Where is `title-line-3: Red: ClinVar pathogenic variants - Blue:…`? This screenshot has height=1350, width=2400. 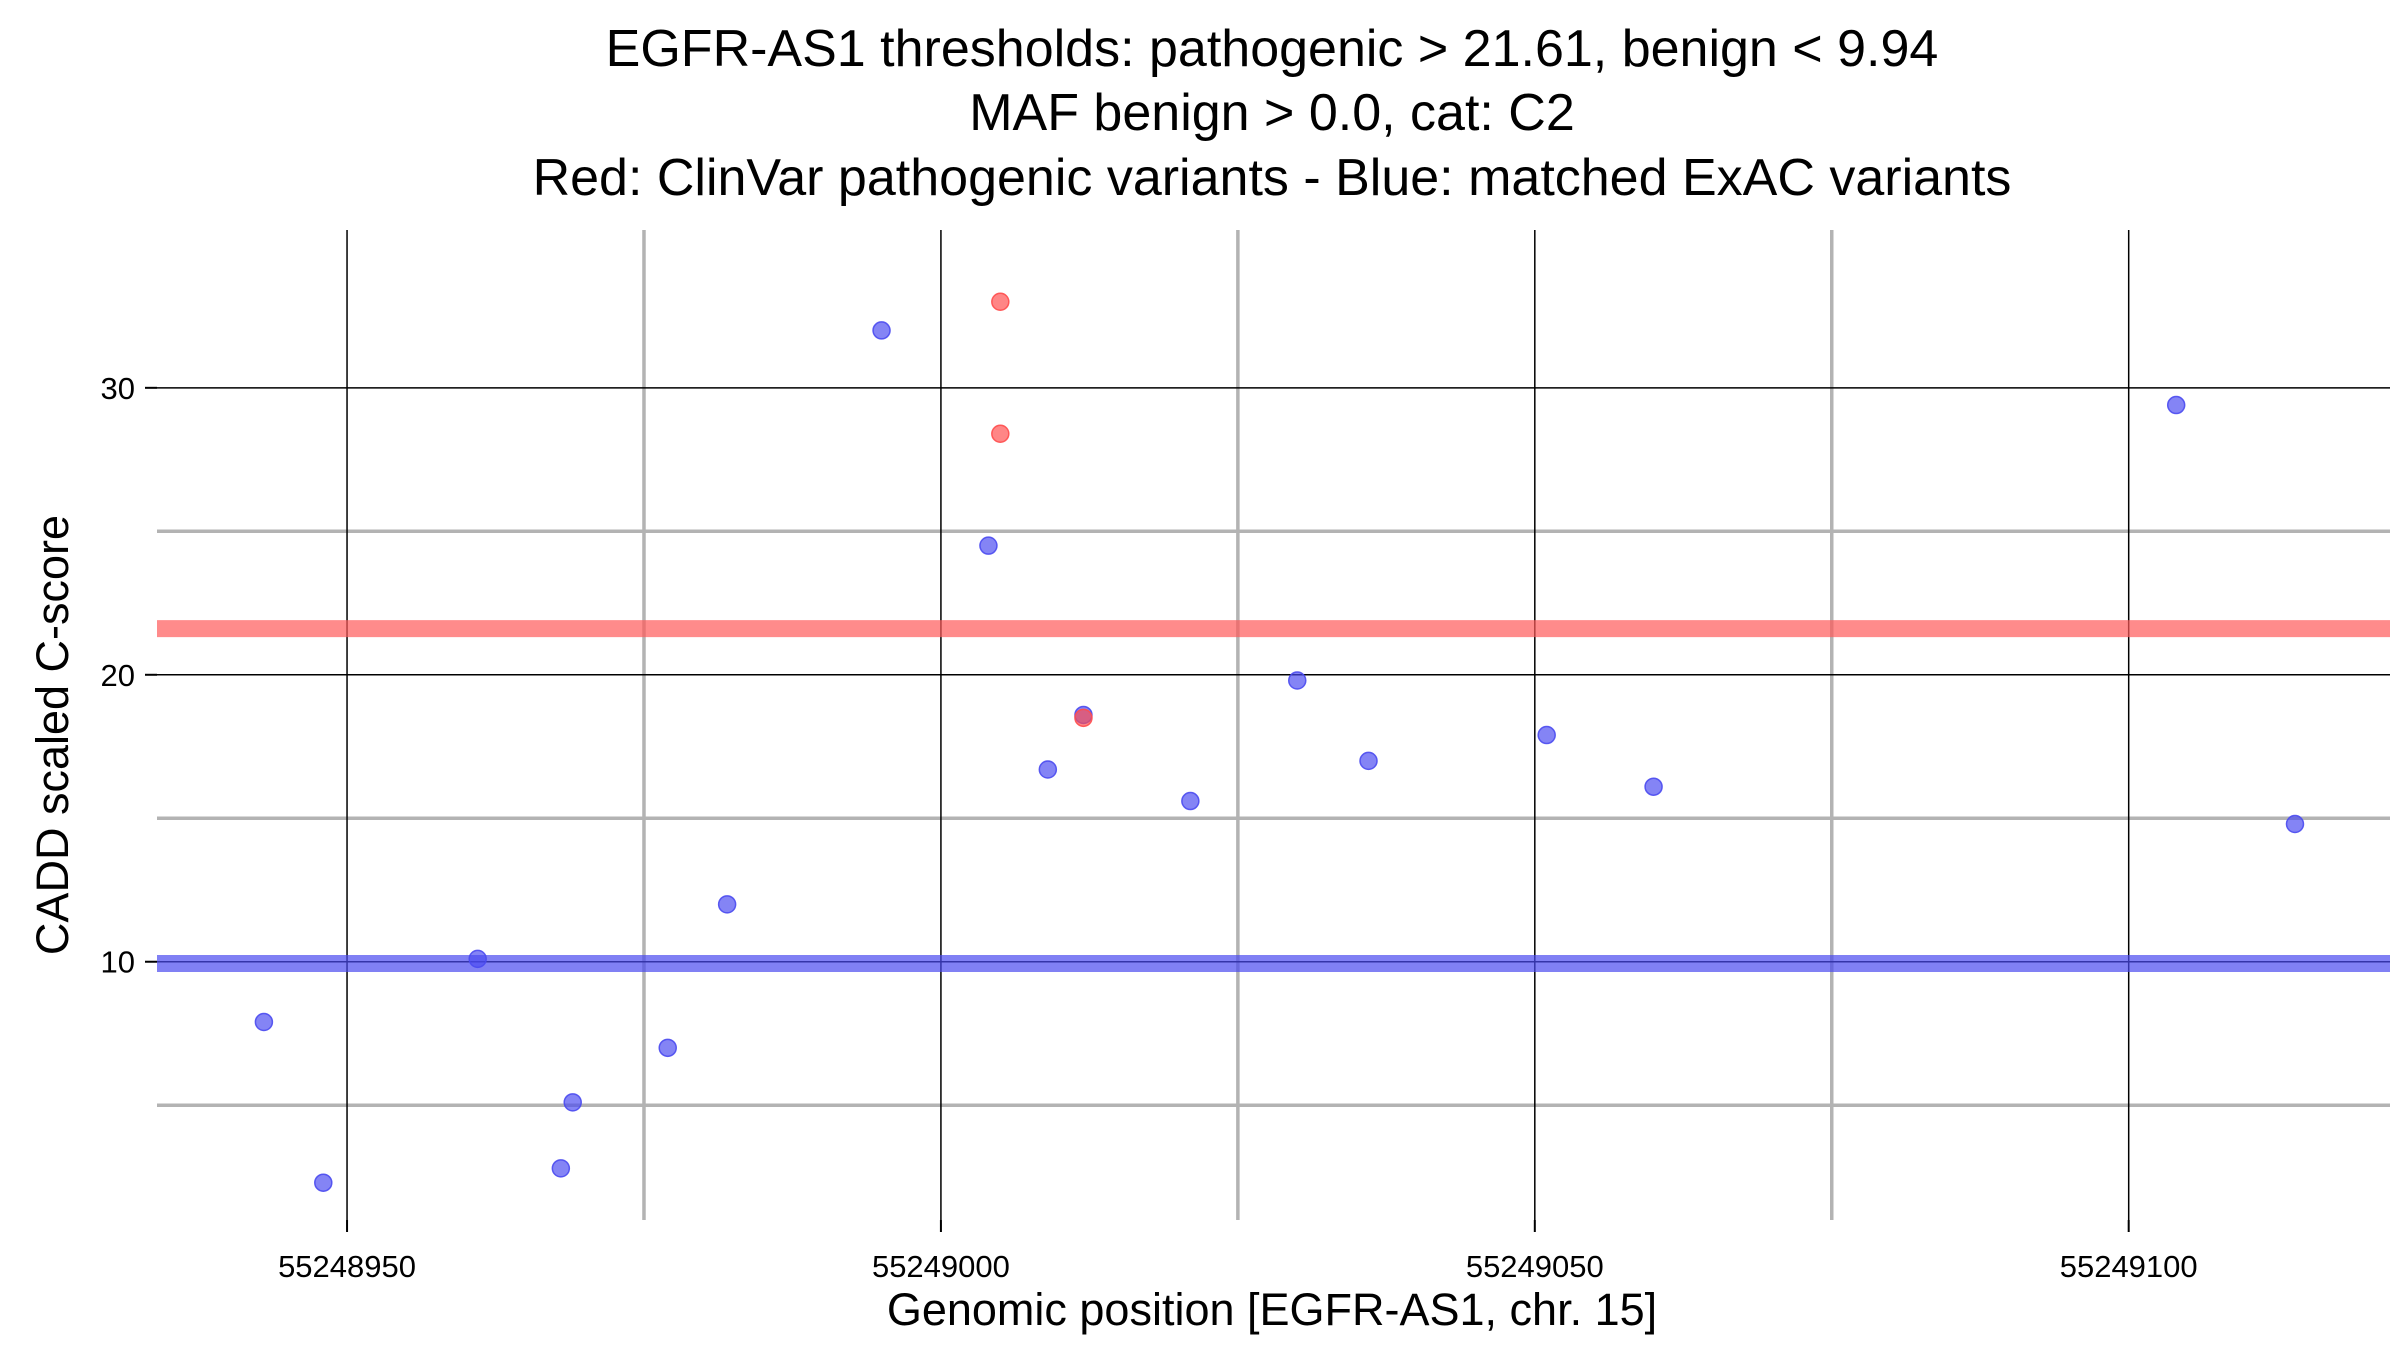 title-line-3: Red: ClinVar pathogenic variants - Blue:… is located at coordinates (1272, 178).